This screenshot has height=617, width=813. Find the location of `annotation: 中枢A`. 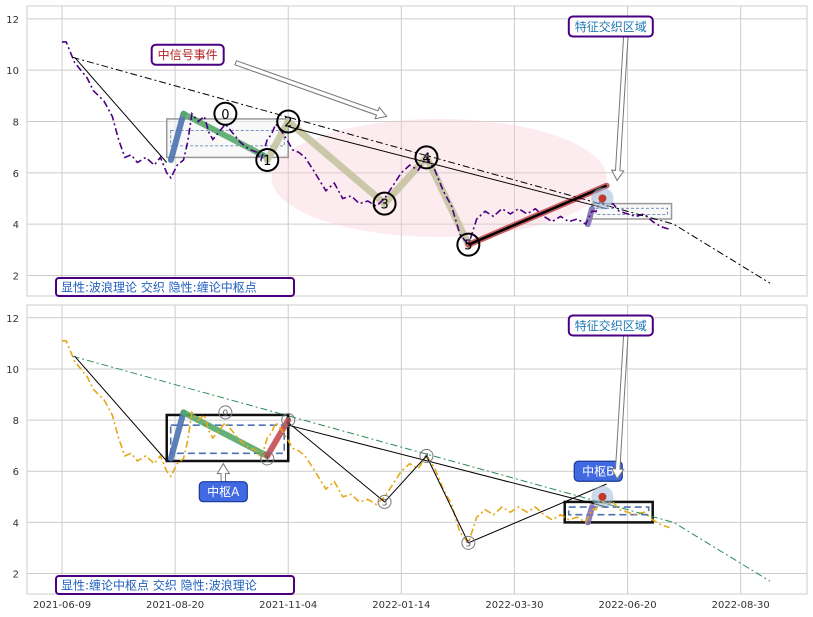

annotation: 中枢A is located at coordinates (223, 492).